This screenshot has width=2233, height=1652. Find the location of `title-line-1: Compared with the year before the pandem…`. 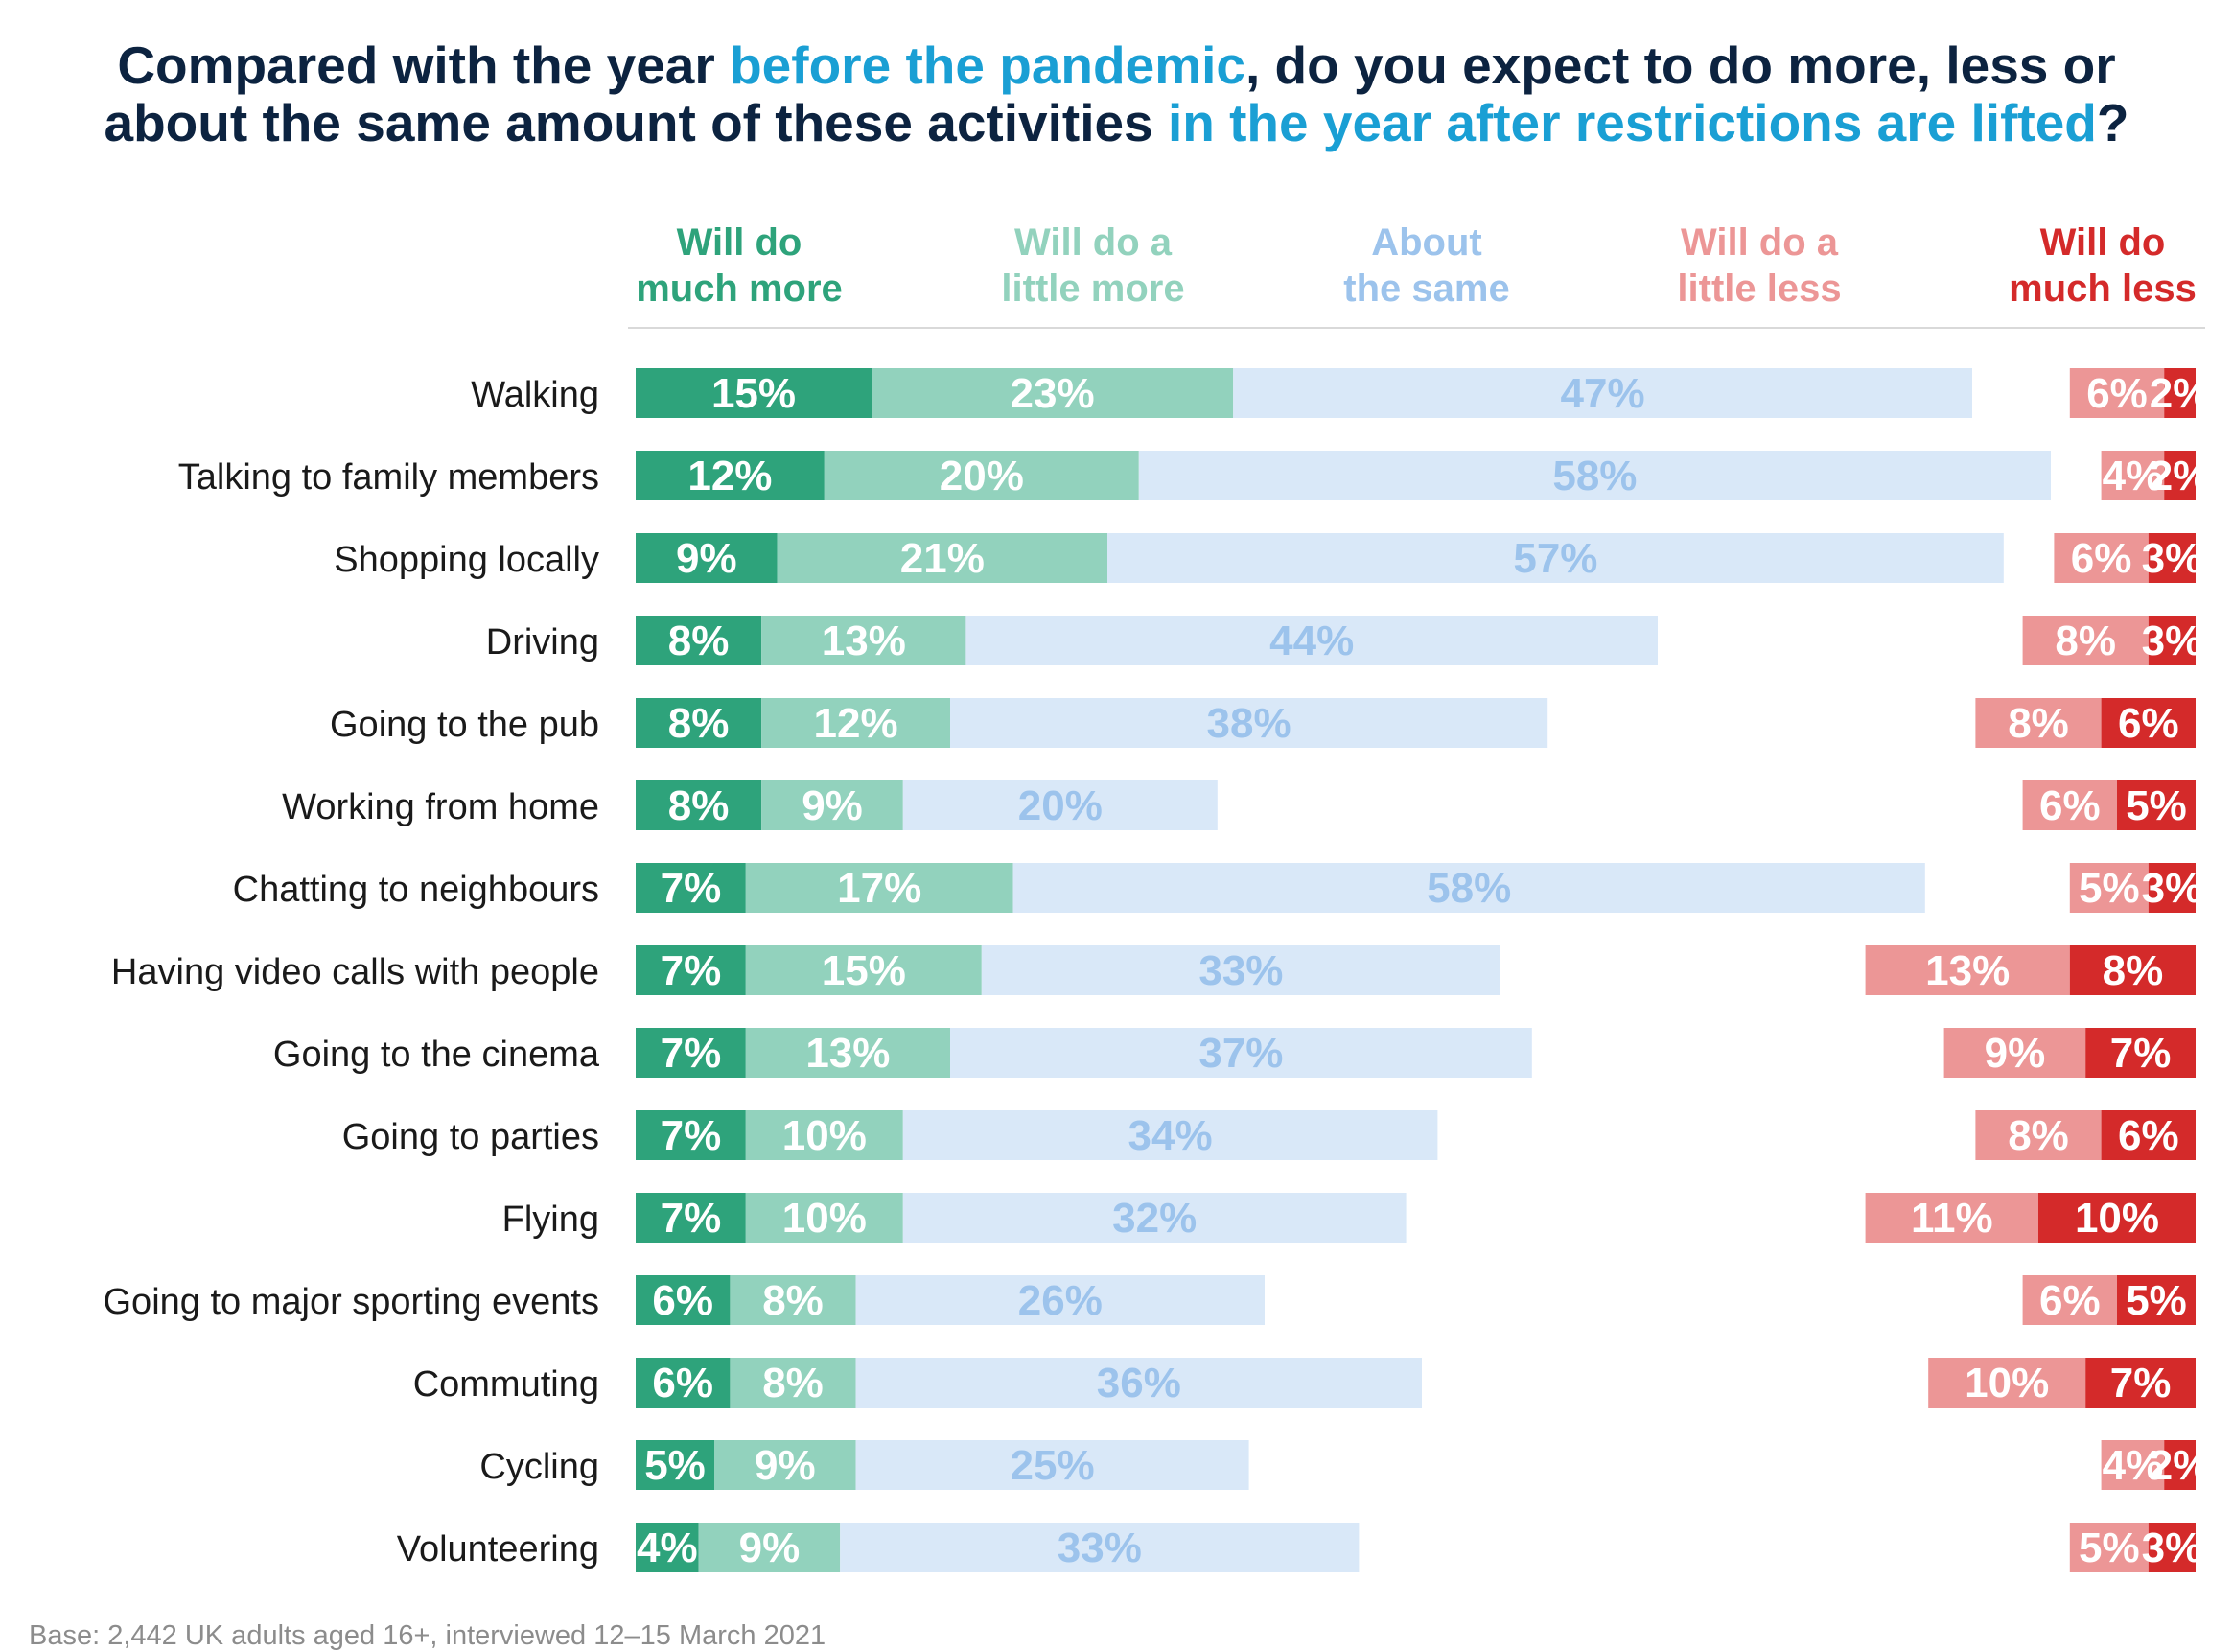

title-line-1: Compared with the year before the pandem… is located at coordinates (1116, 65).